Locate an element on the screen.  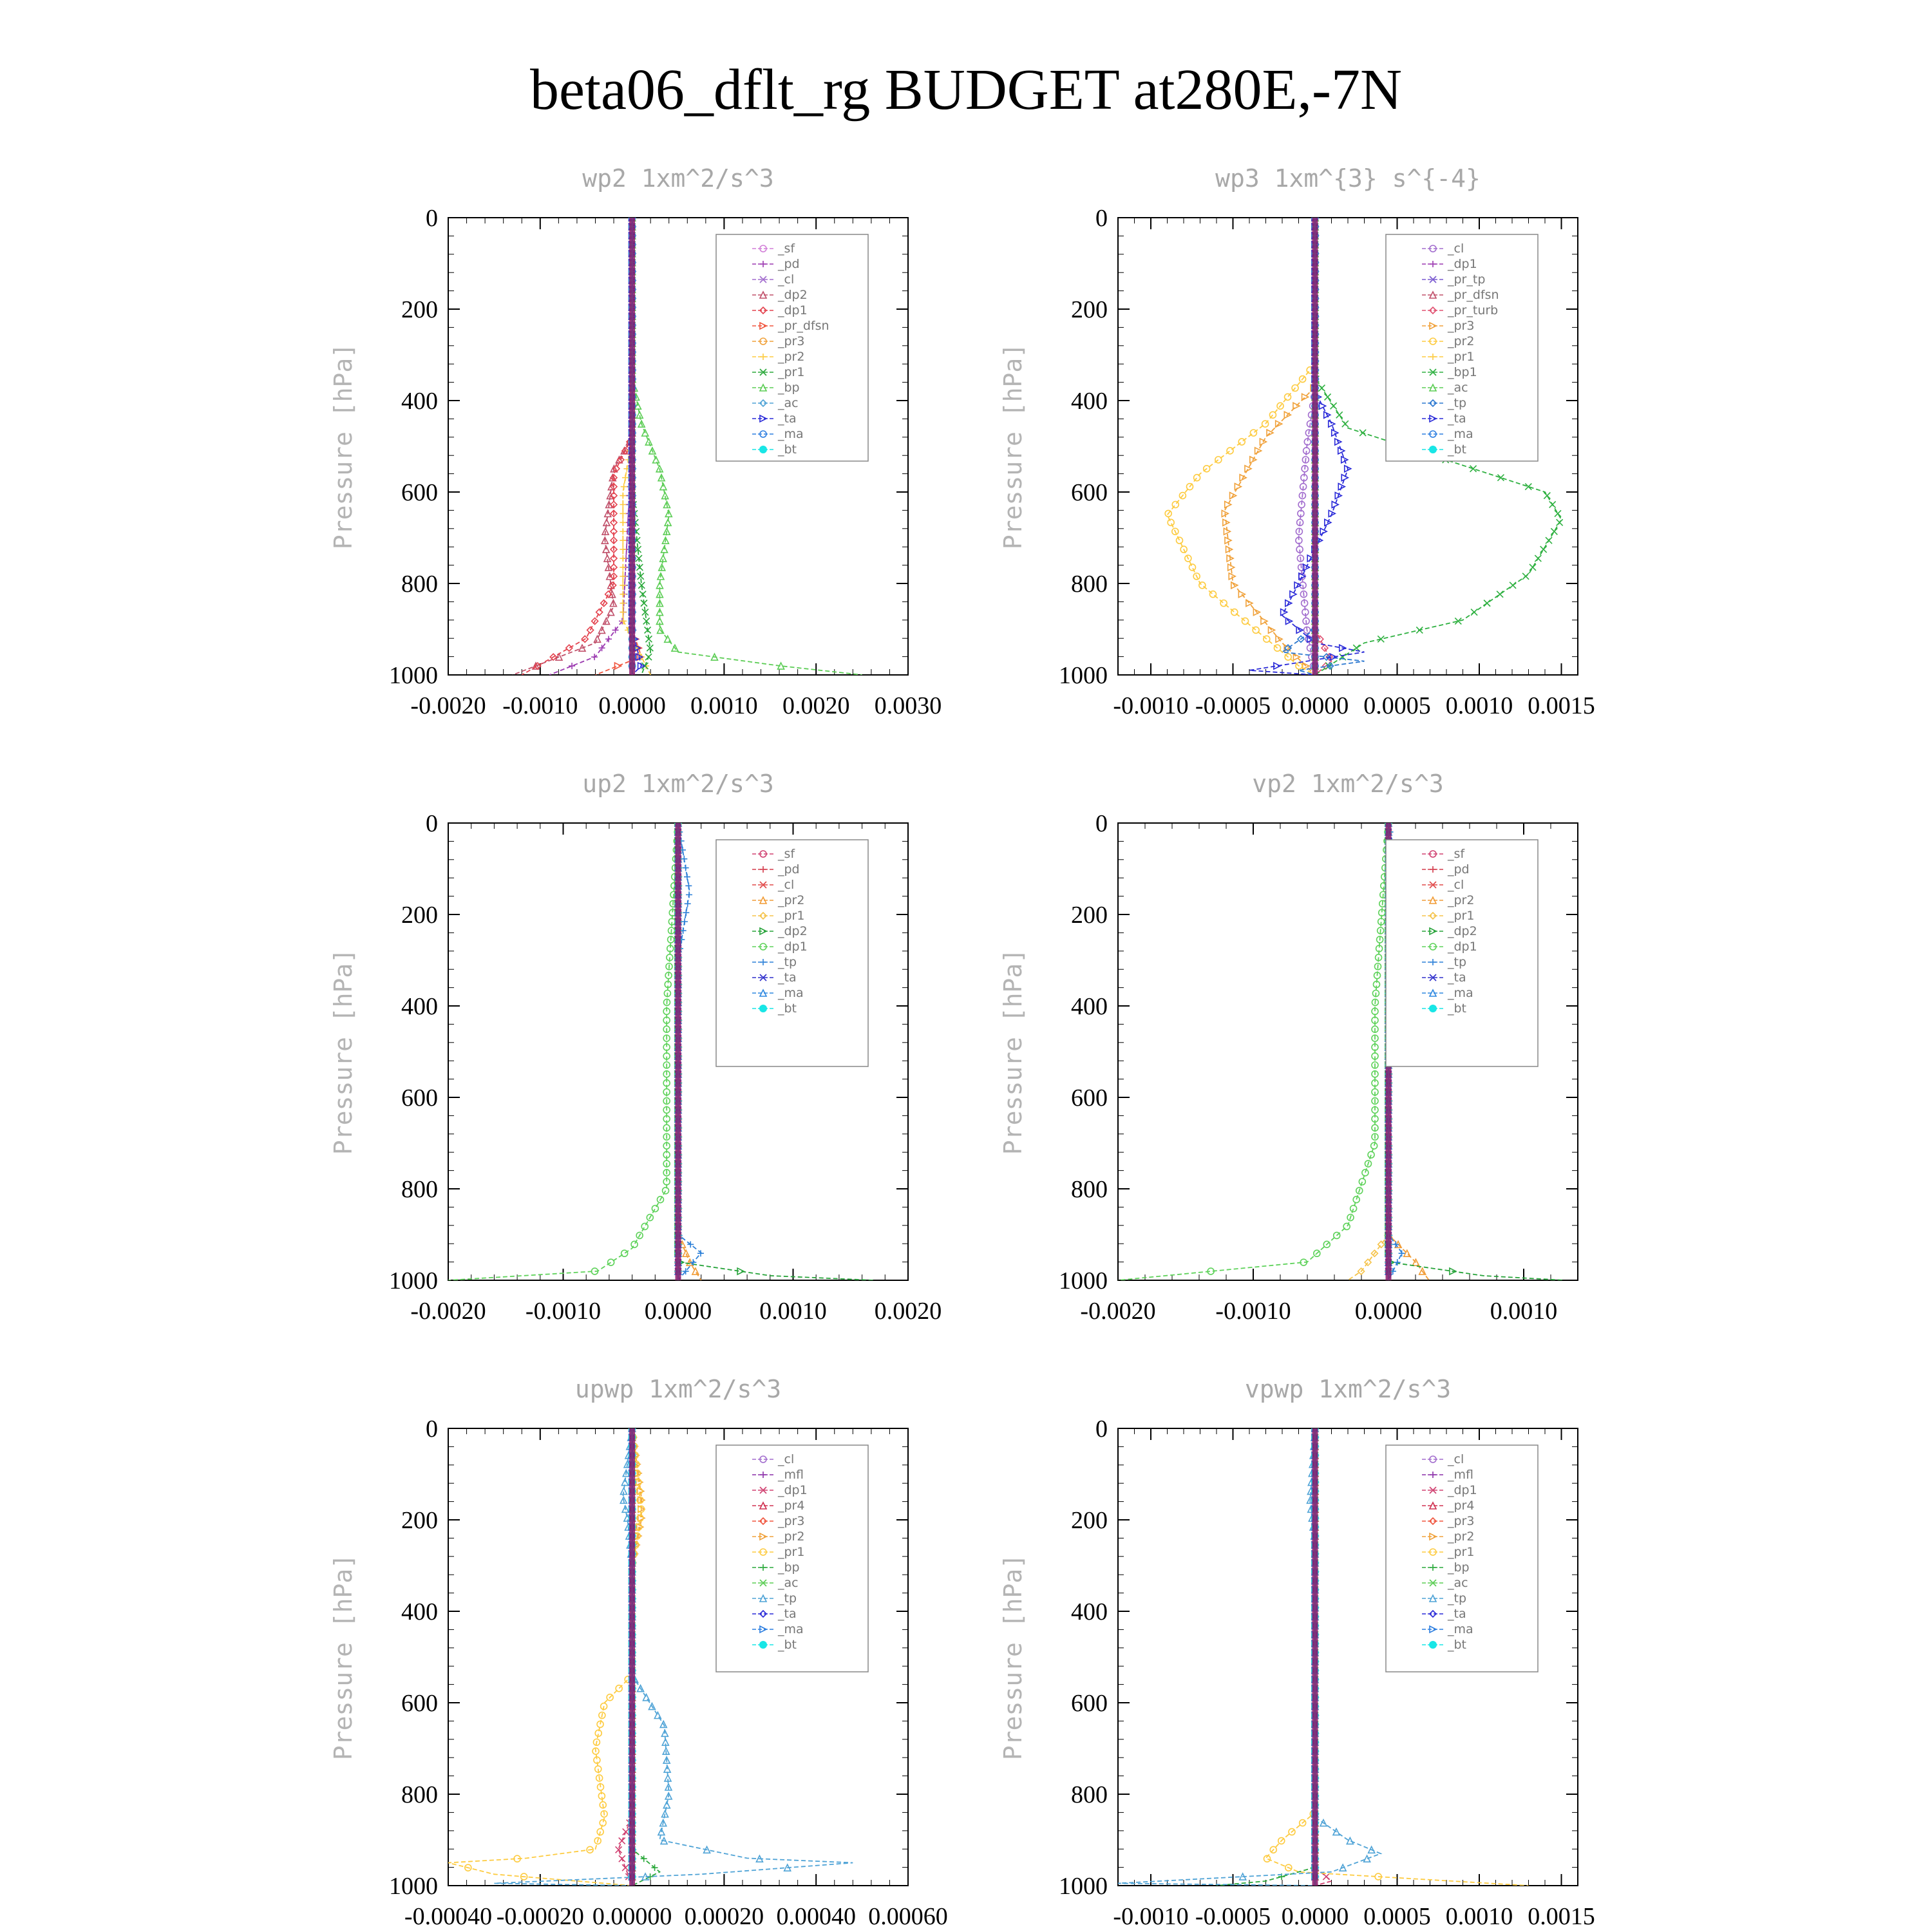
panel-title: vp2 1xm^2/s^3 is located at coordinates (1347, 784).